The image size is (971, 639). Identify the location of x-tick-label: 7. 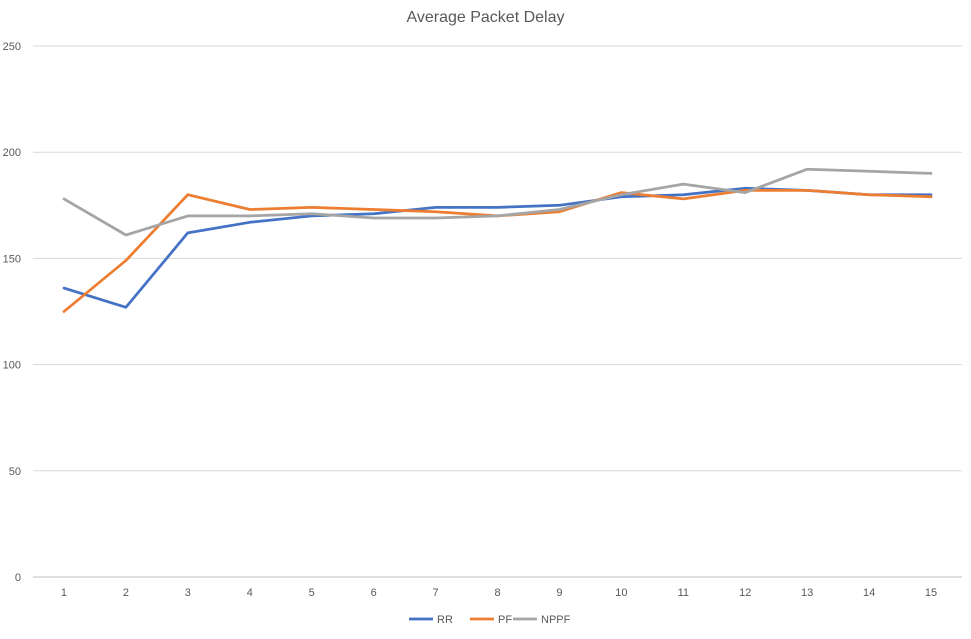
(436, 593).